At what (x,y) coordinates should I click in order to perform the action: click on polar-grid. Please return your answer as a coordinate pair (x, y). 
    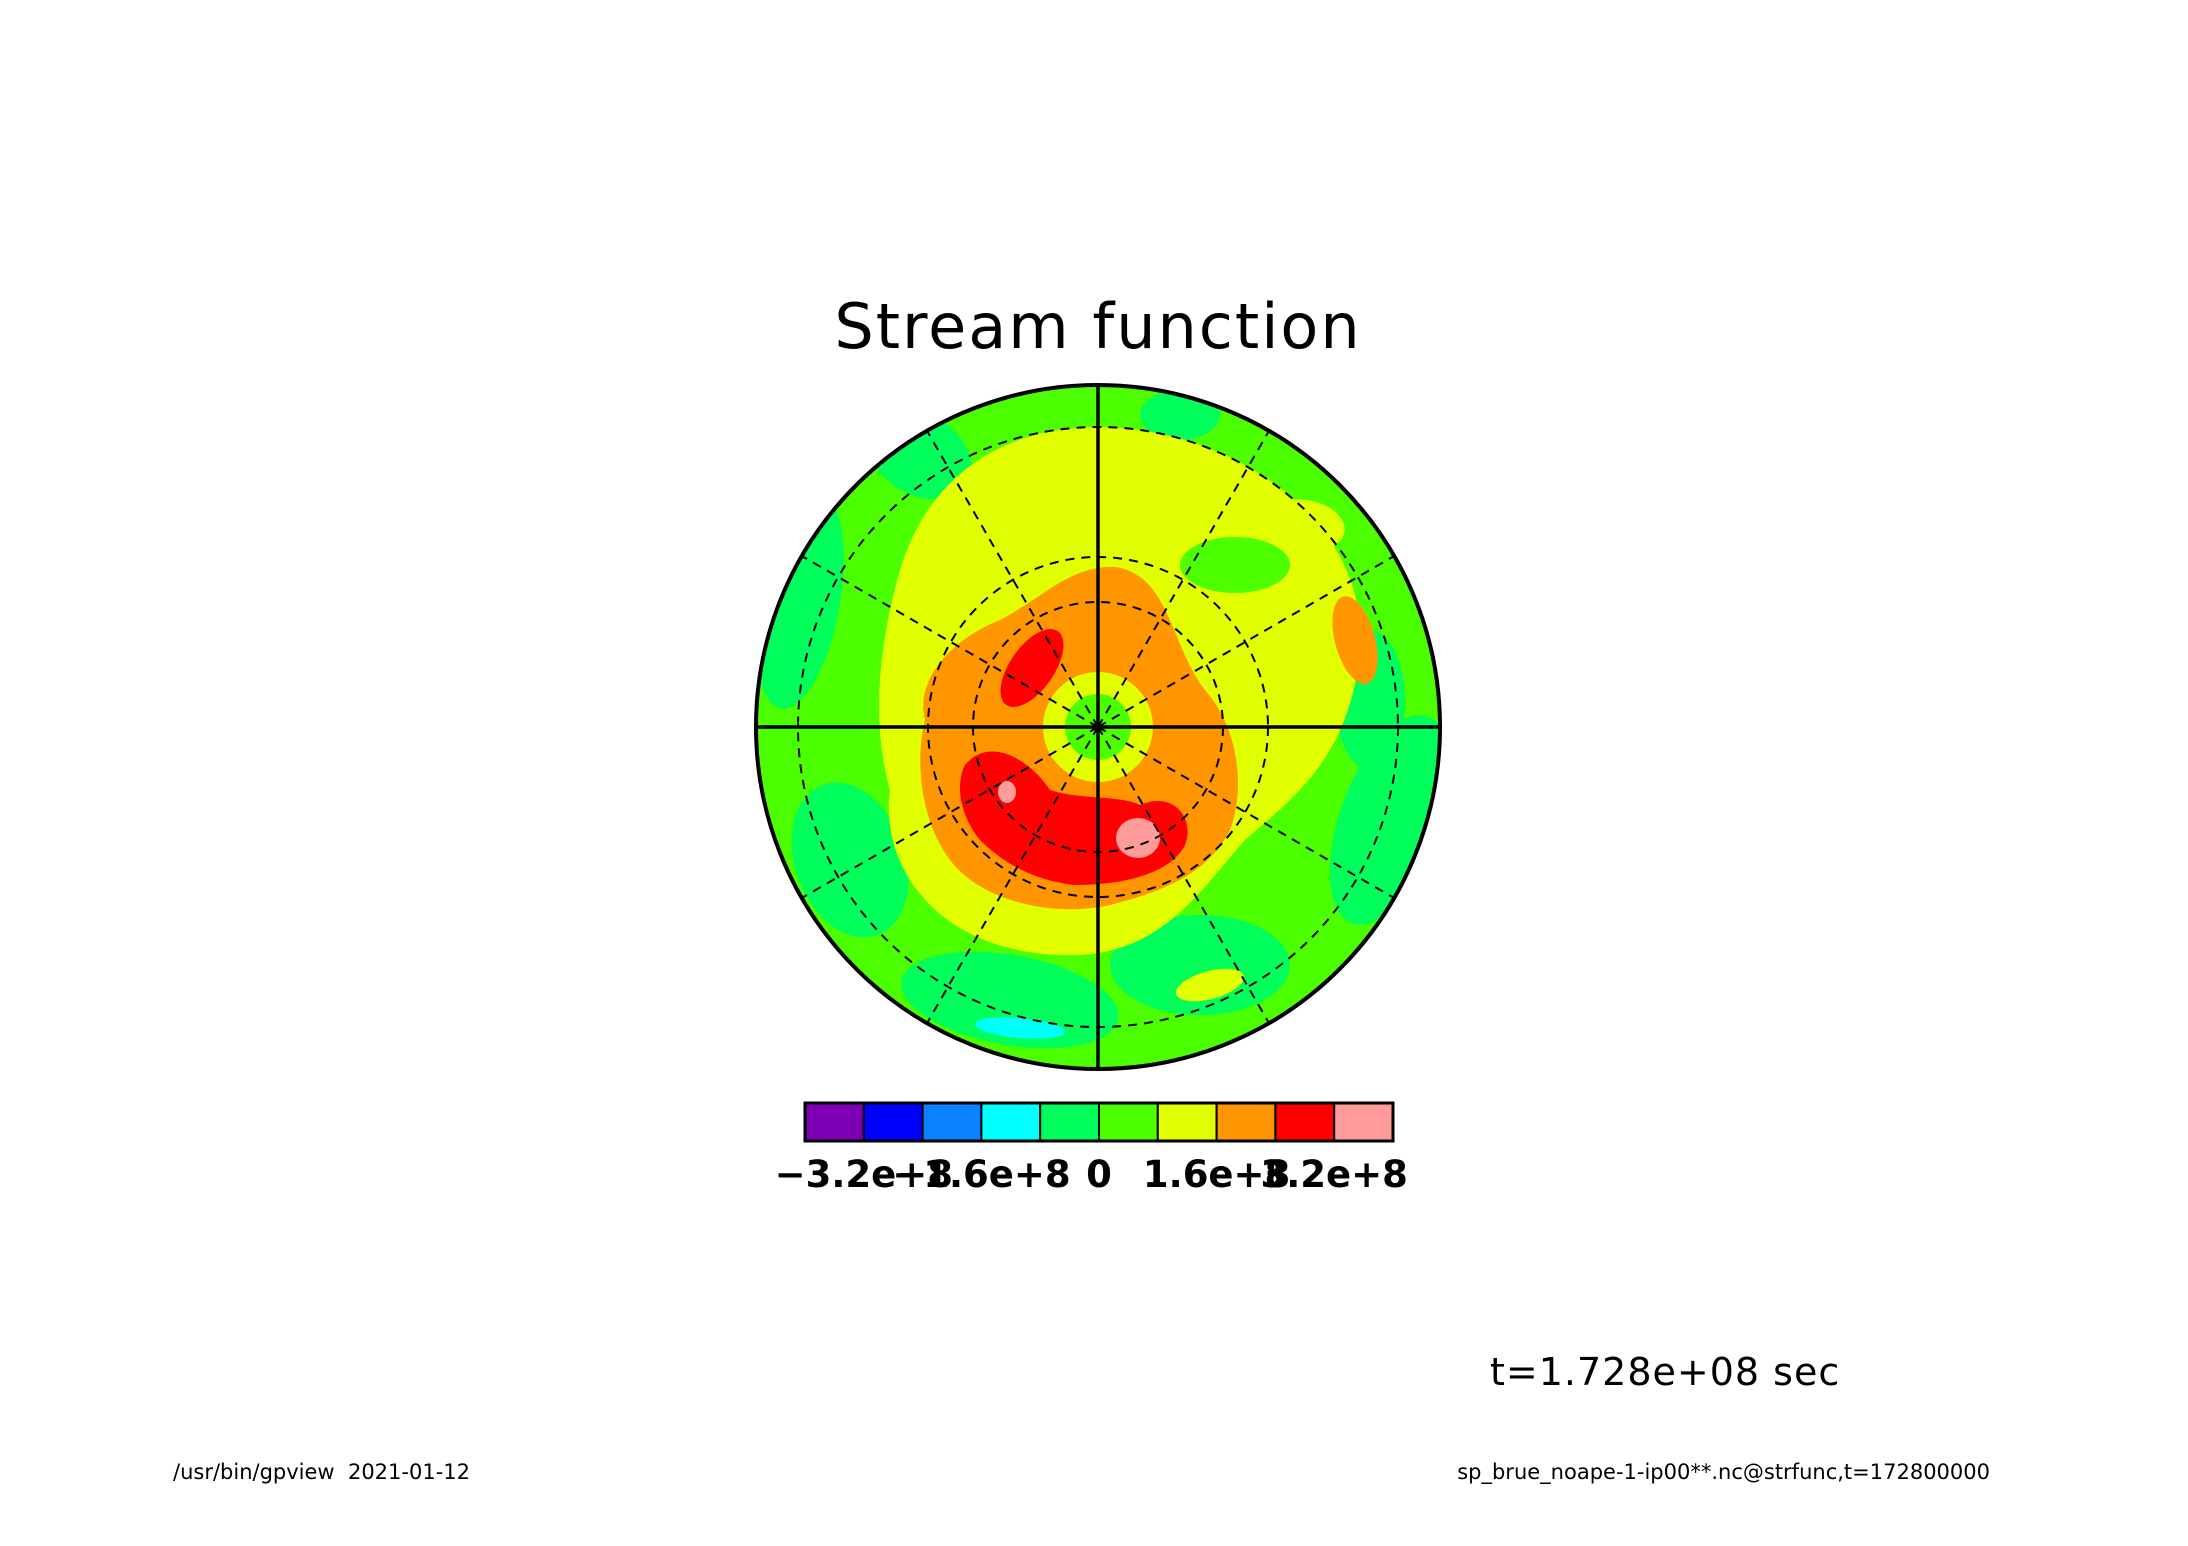
    Looking at the image, I should click on (1098, 727).